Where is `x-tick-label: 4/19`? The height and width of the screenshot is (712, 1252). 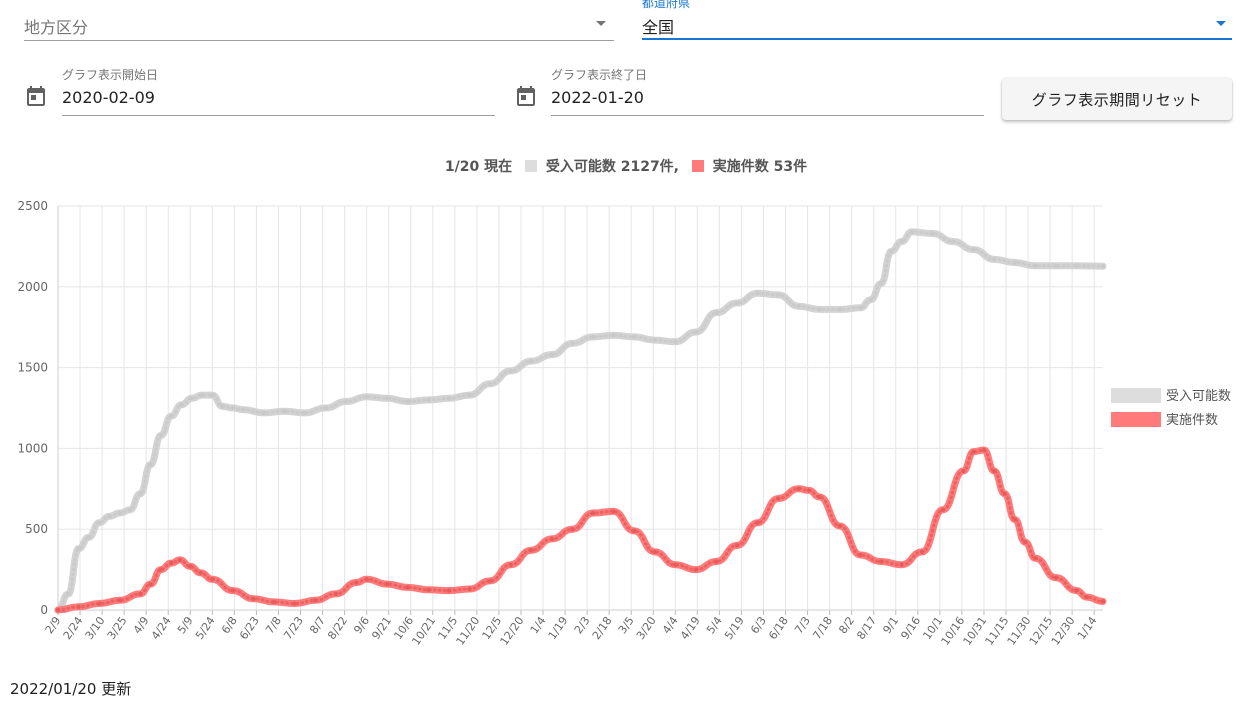
x-tick-label: 4/19 is located at coordinates (690, 628).